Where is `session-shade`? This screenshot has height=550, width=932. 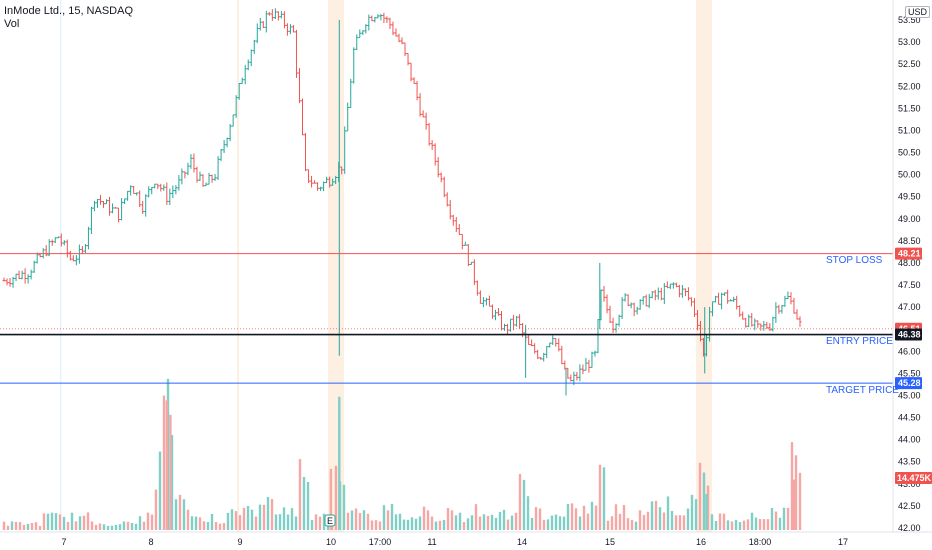
session-shade is located at coordinates (336, 266).